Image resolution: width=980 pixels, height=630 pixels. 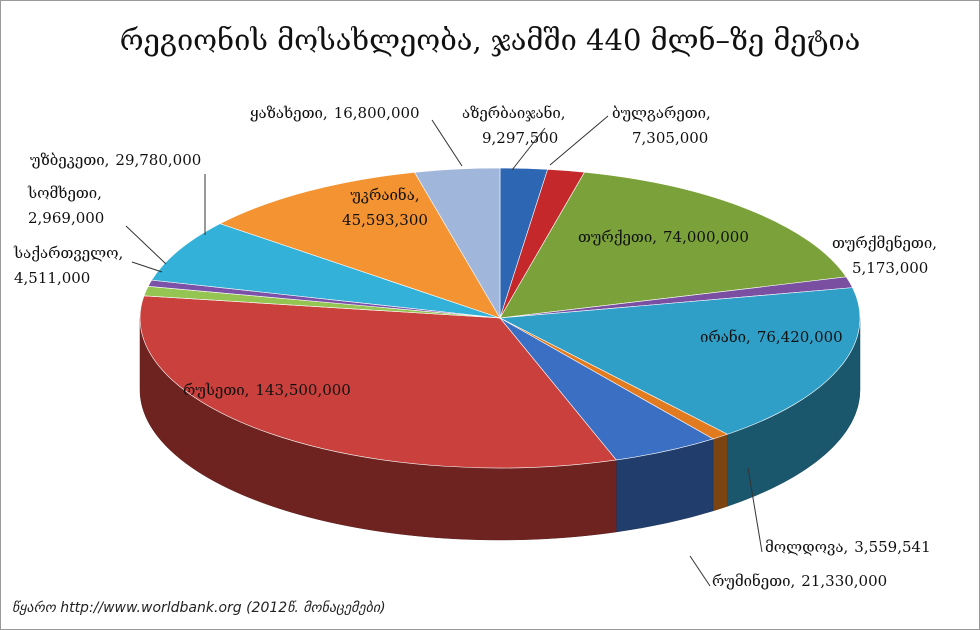 I want to click on label-name: ირანი,, so click(x=725, y=337).